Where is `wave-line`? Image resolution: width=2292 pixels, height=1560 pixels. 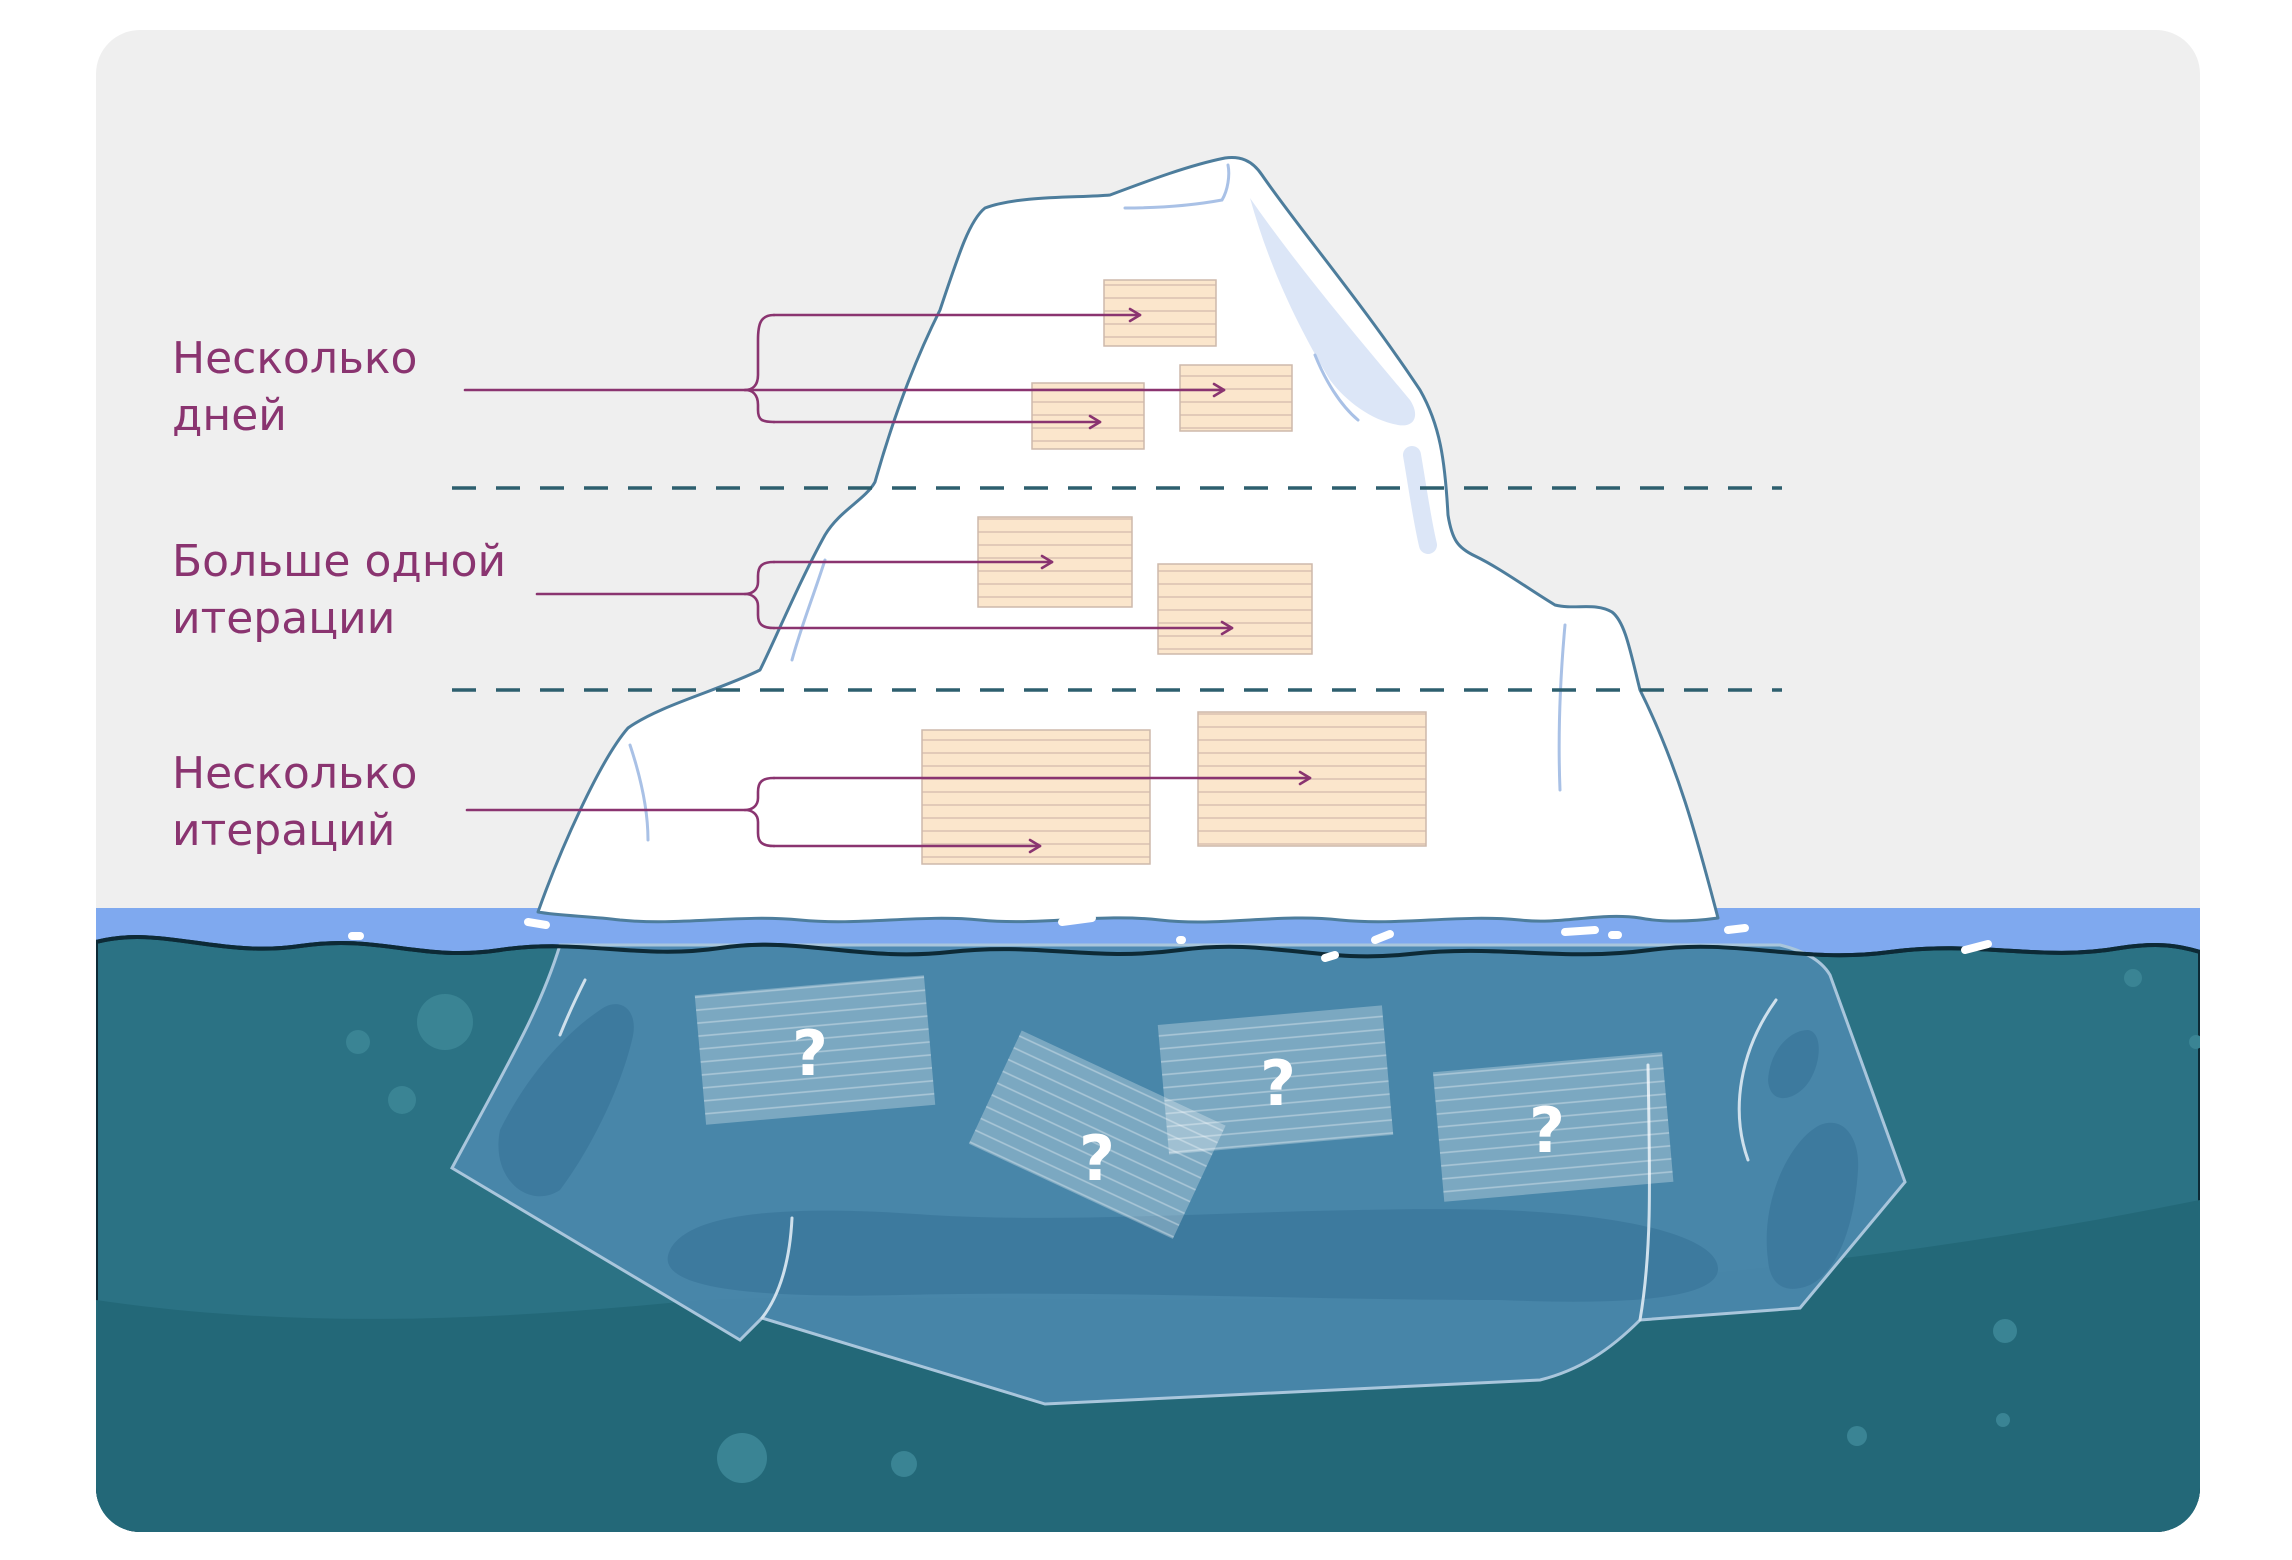
wave-line is located at coordinates (1148, 947).